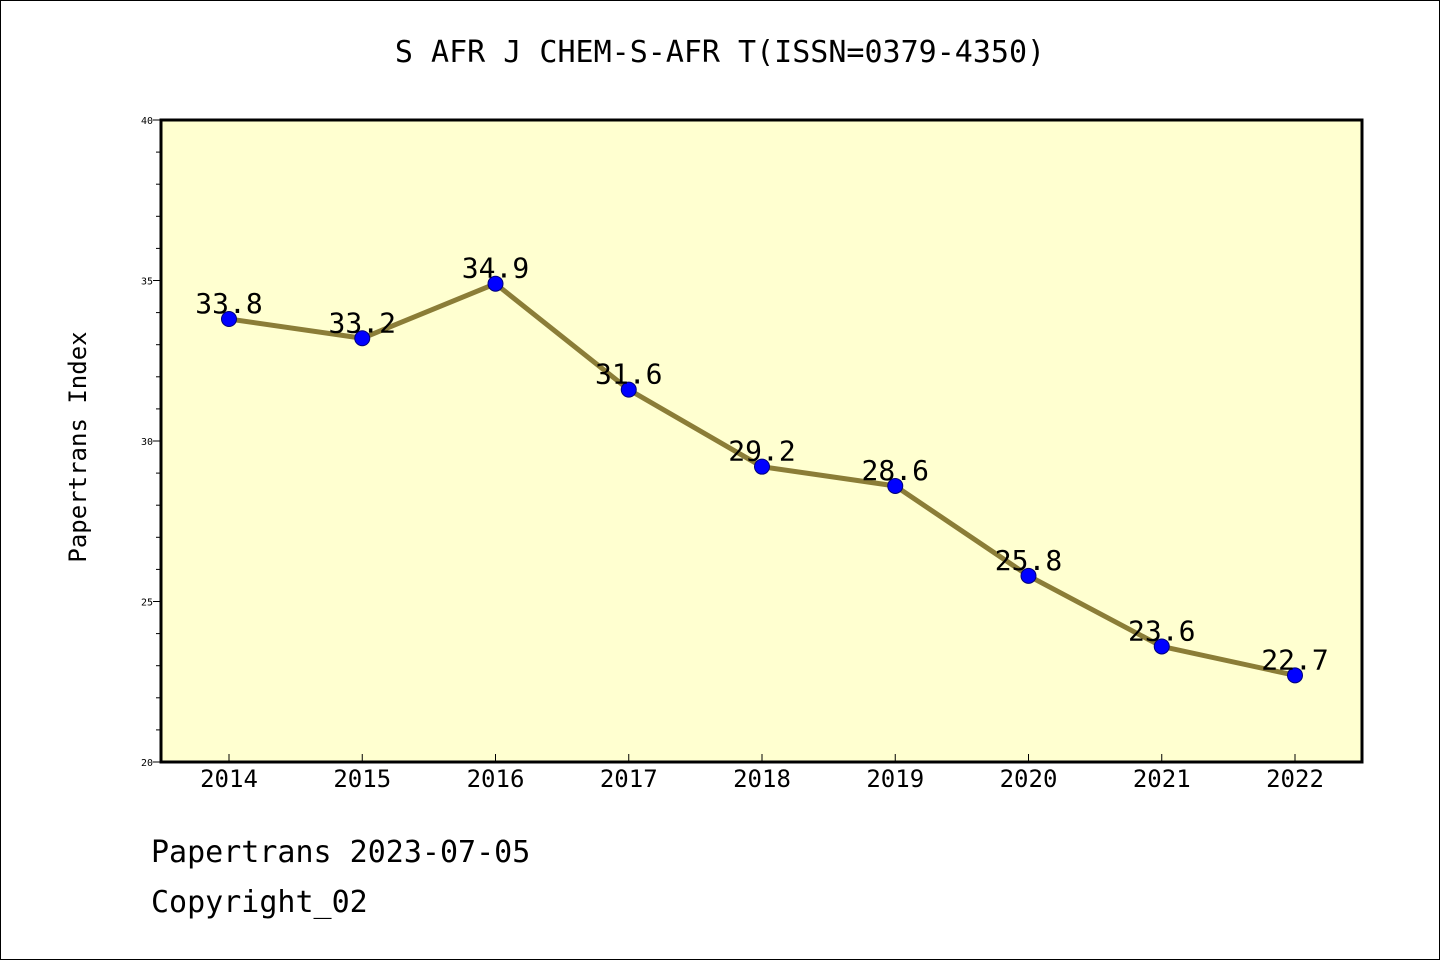  What do you see at coordinates (147, 442) in the screenshot?
I see `y-tick-label: 30` at bounding box center [147, 442].